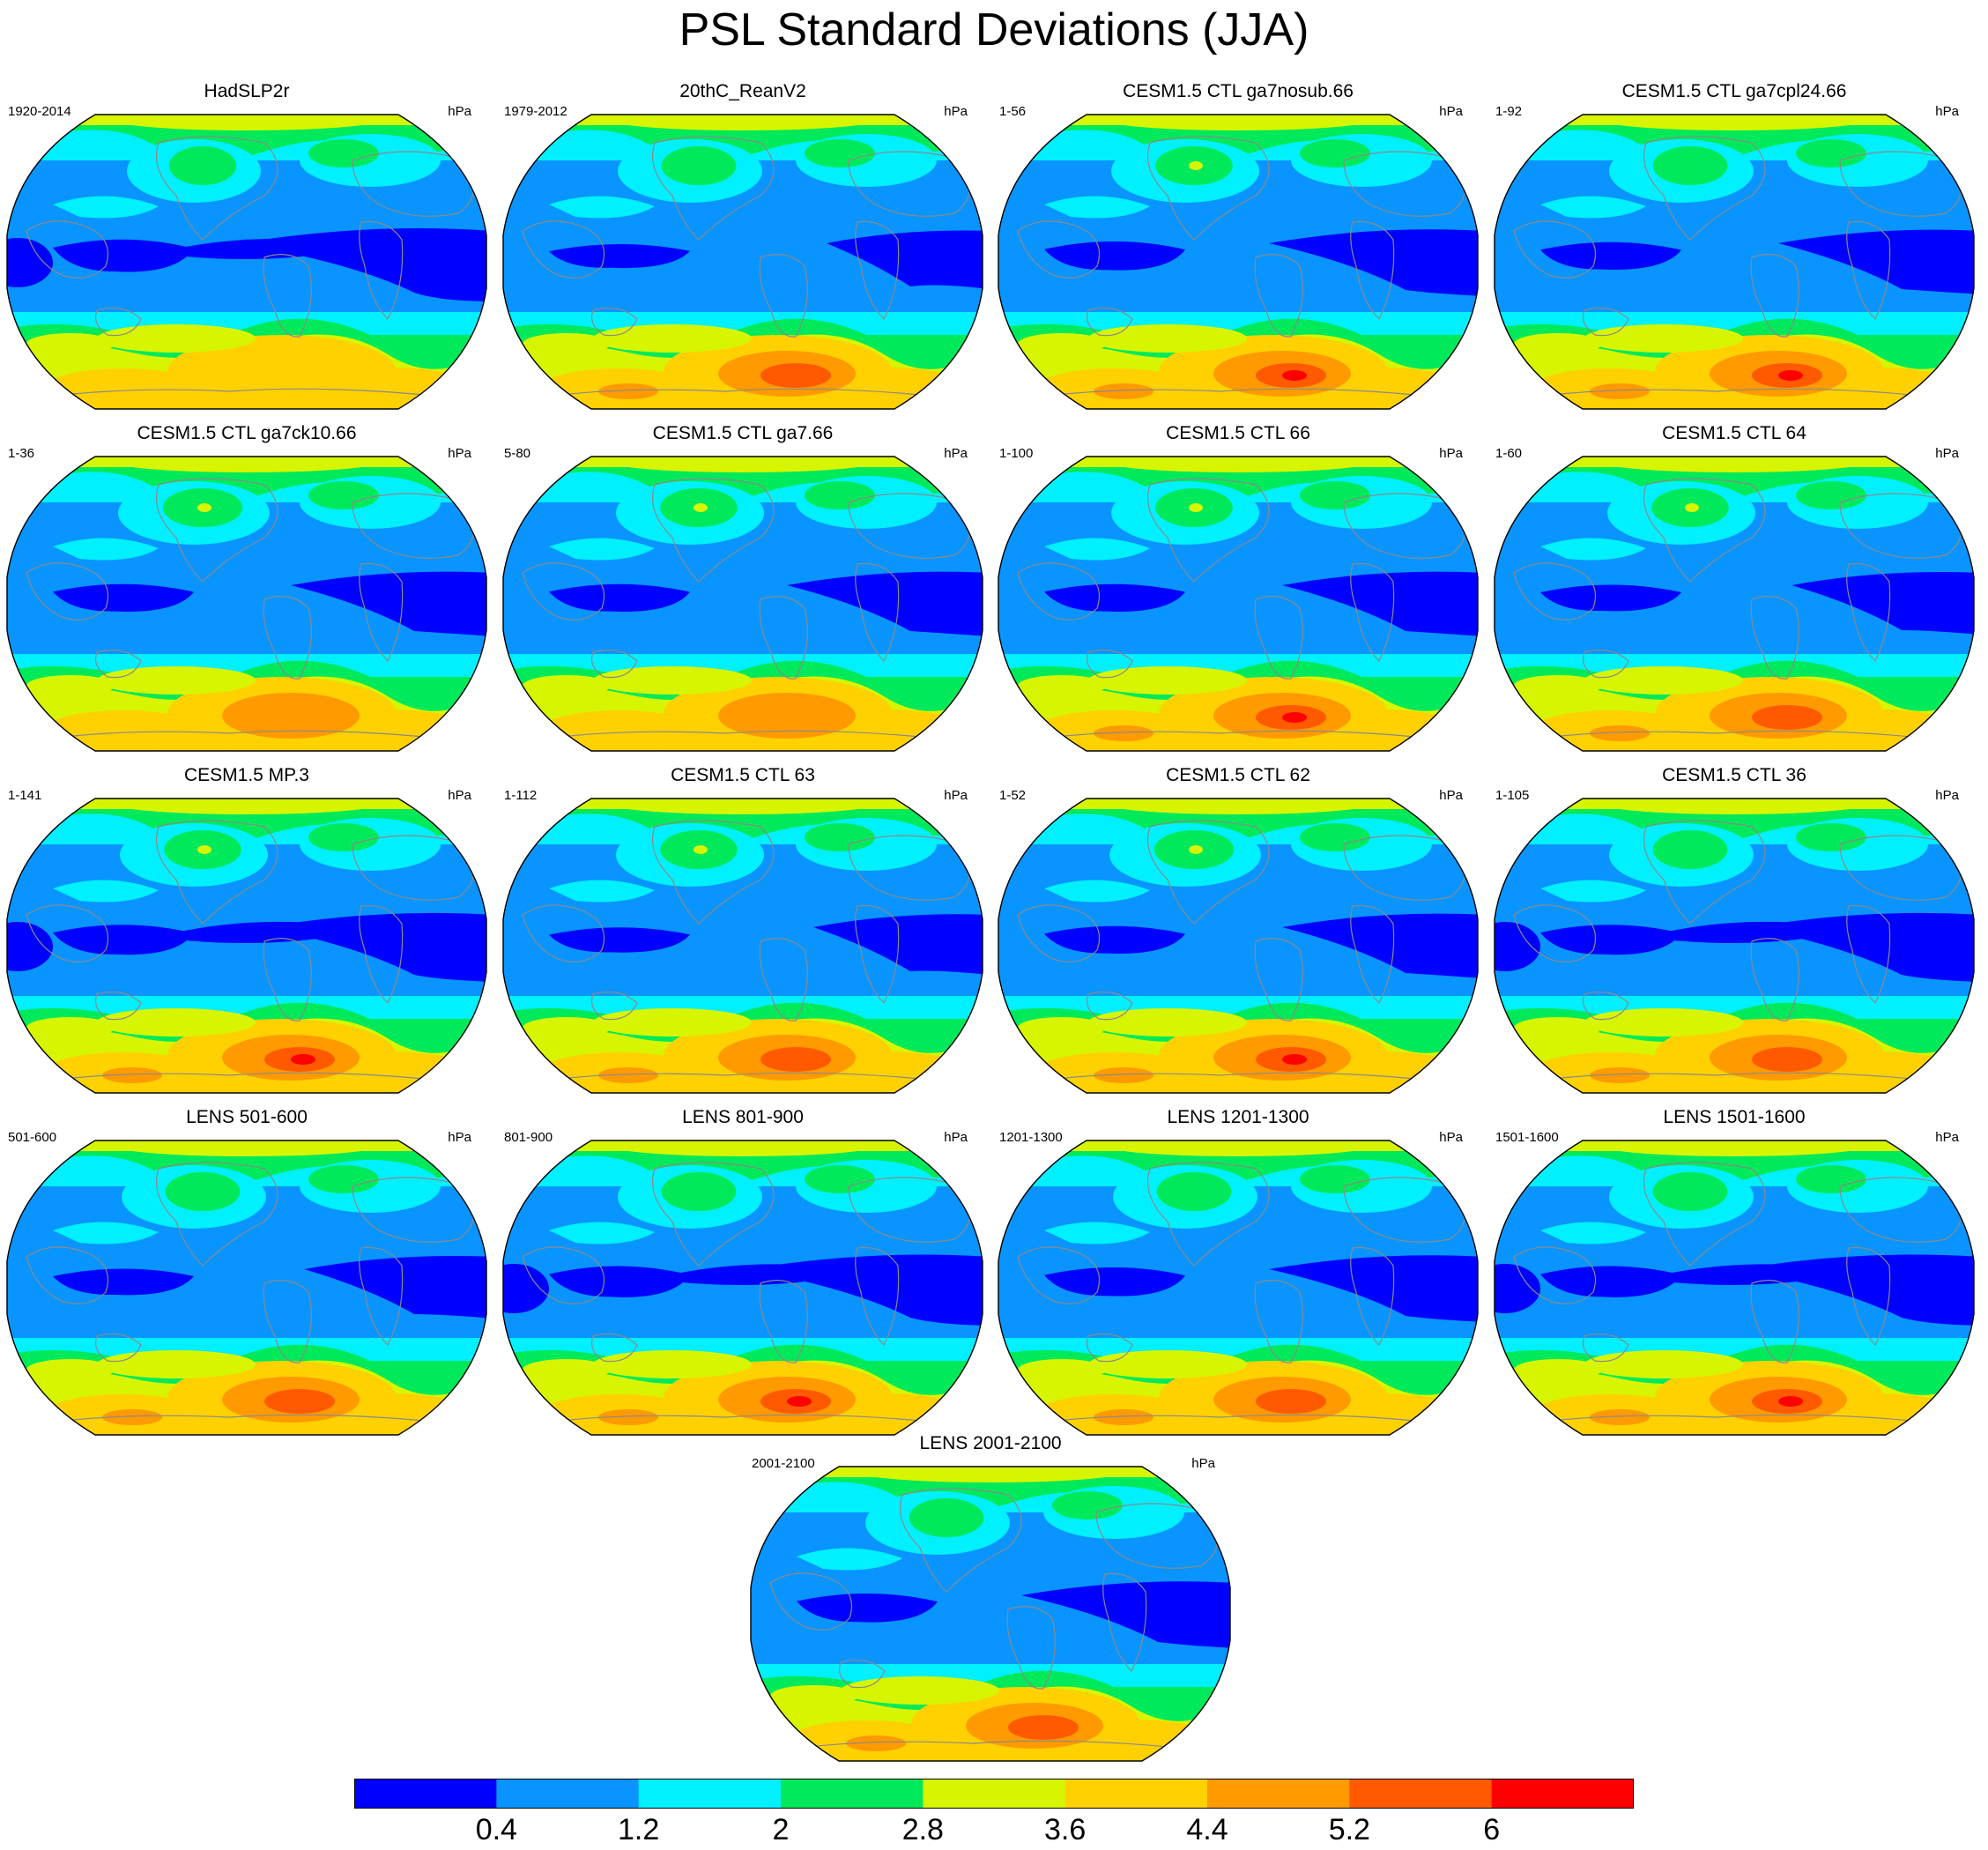  I want to click on map-panel: CESM1.5 MP.3 1-141 hPa, so click(247, 932).